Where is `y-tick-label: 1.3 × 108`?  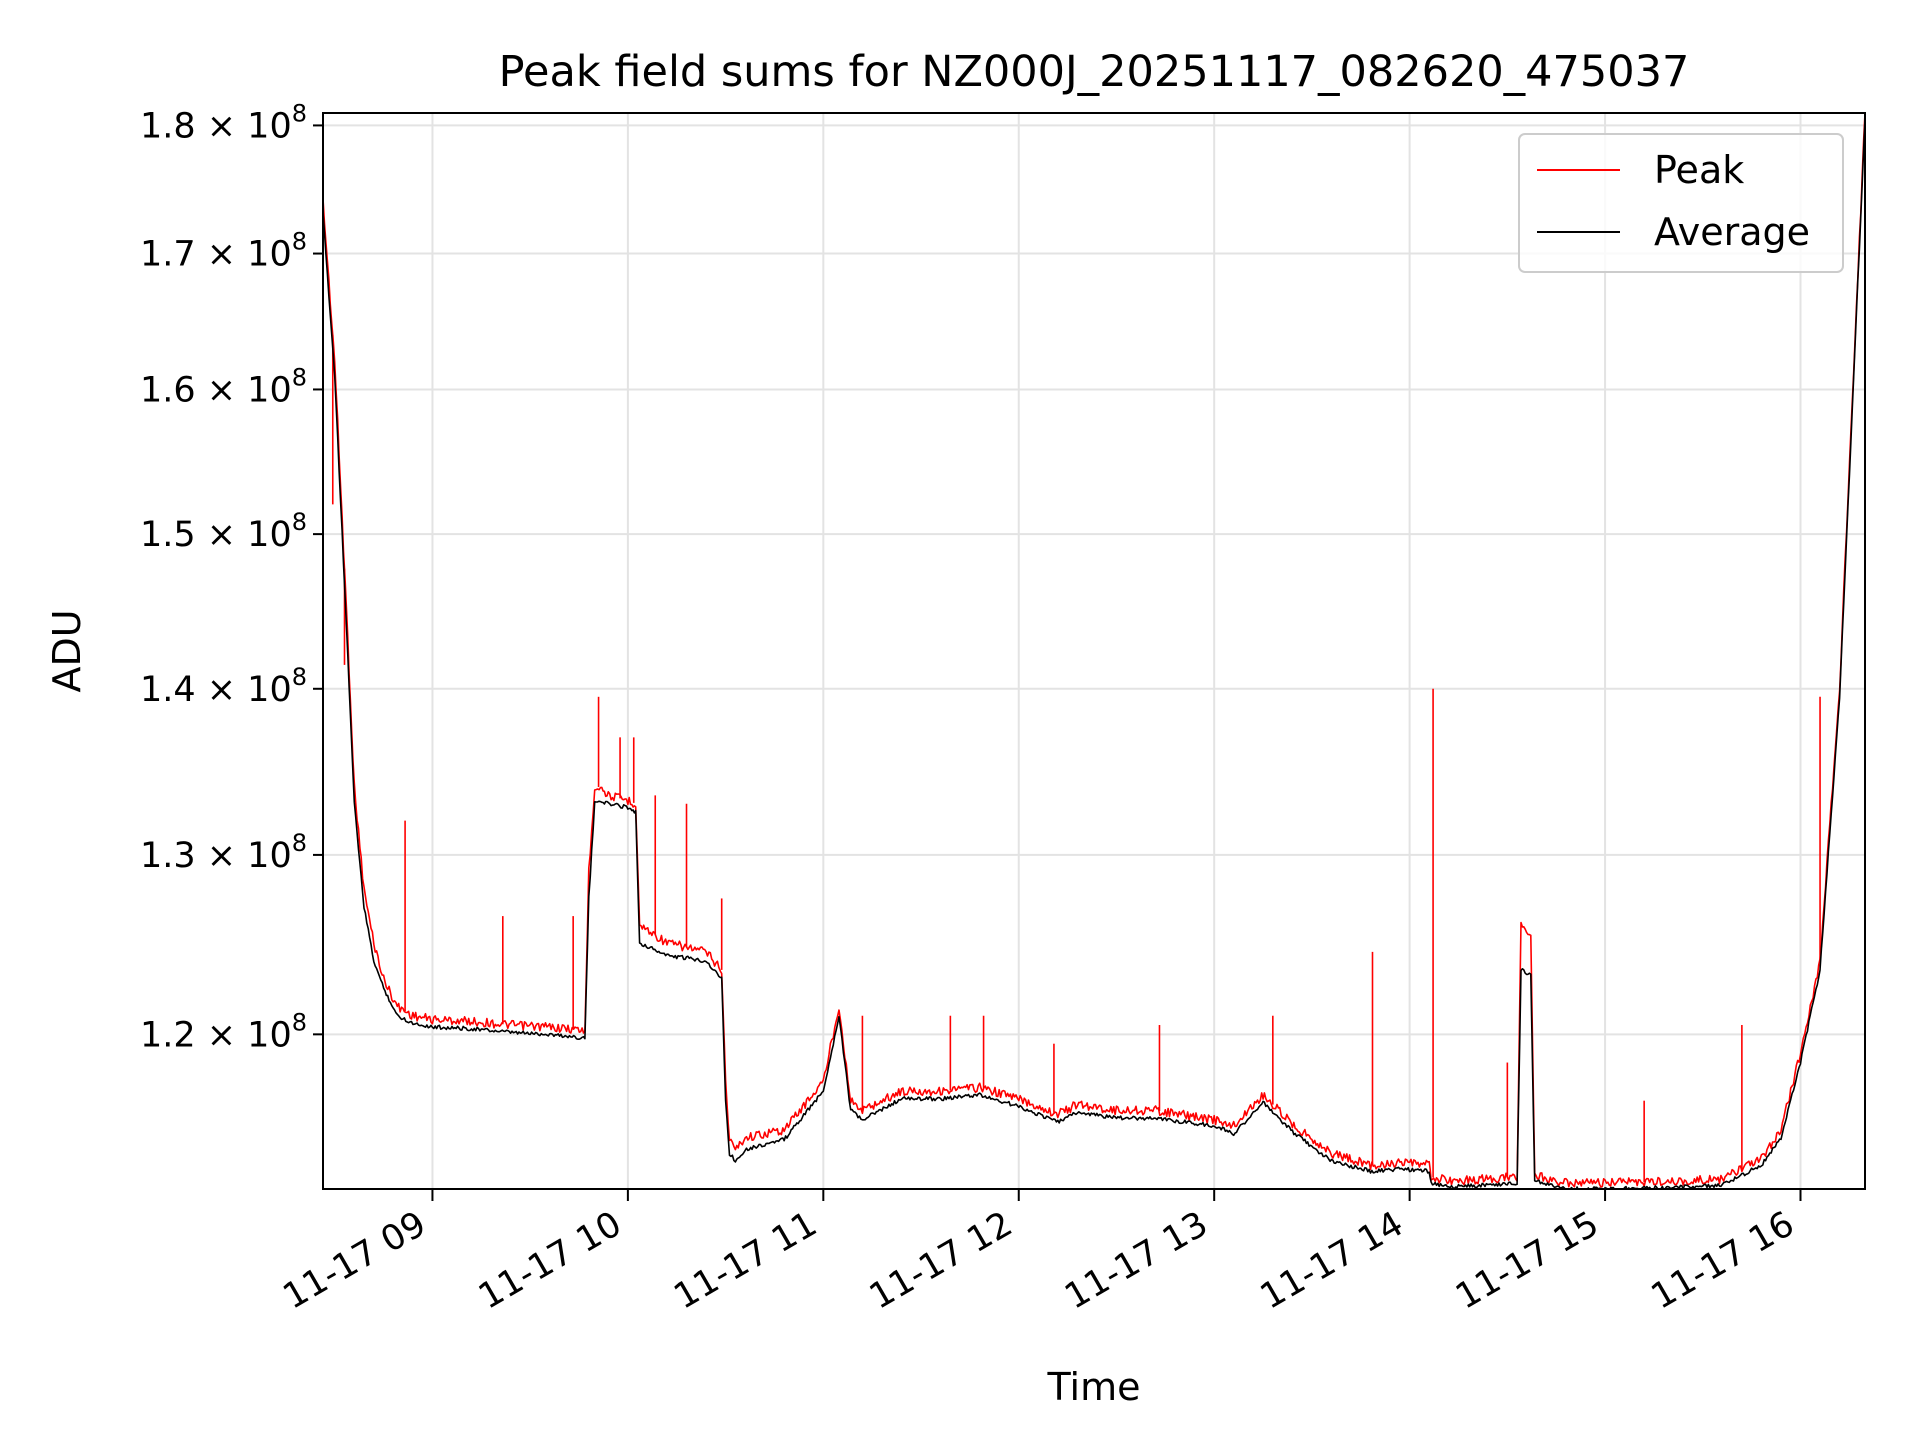
y-tick-label: 1.3 × 108 is located at coordinates (223, 852).